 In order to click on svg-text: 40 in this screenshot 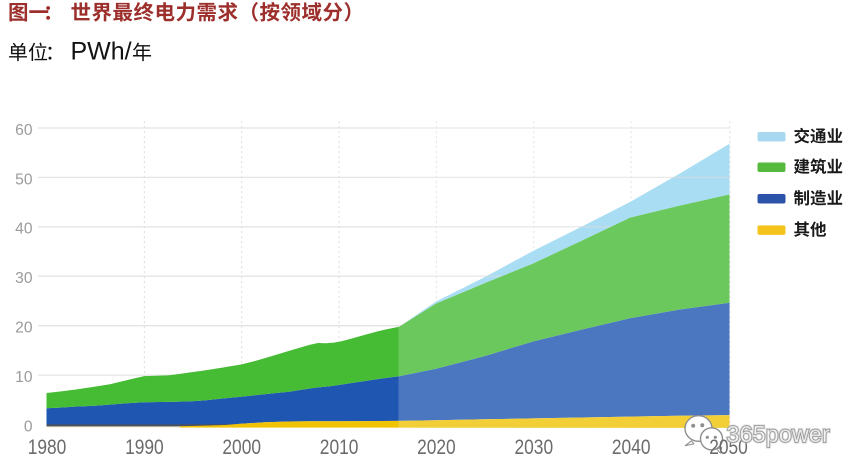, I will do `click(24, 229)`.